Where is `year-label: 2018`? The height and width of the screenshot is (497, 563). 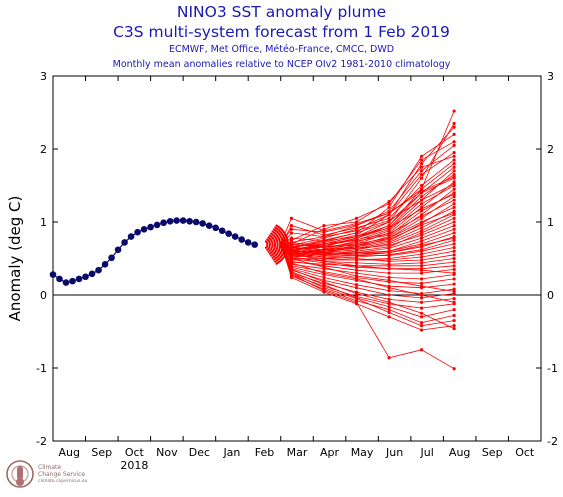
year-label: 2018 is located at coordinates (134, 465).